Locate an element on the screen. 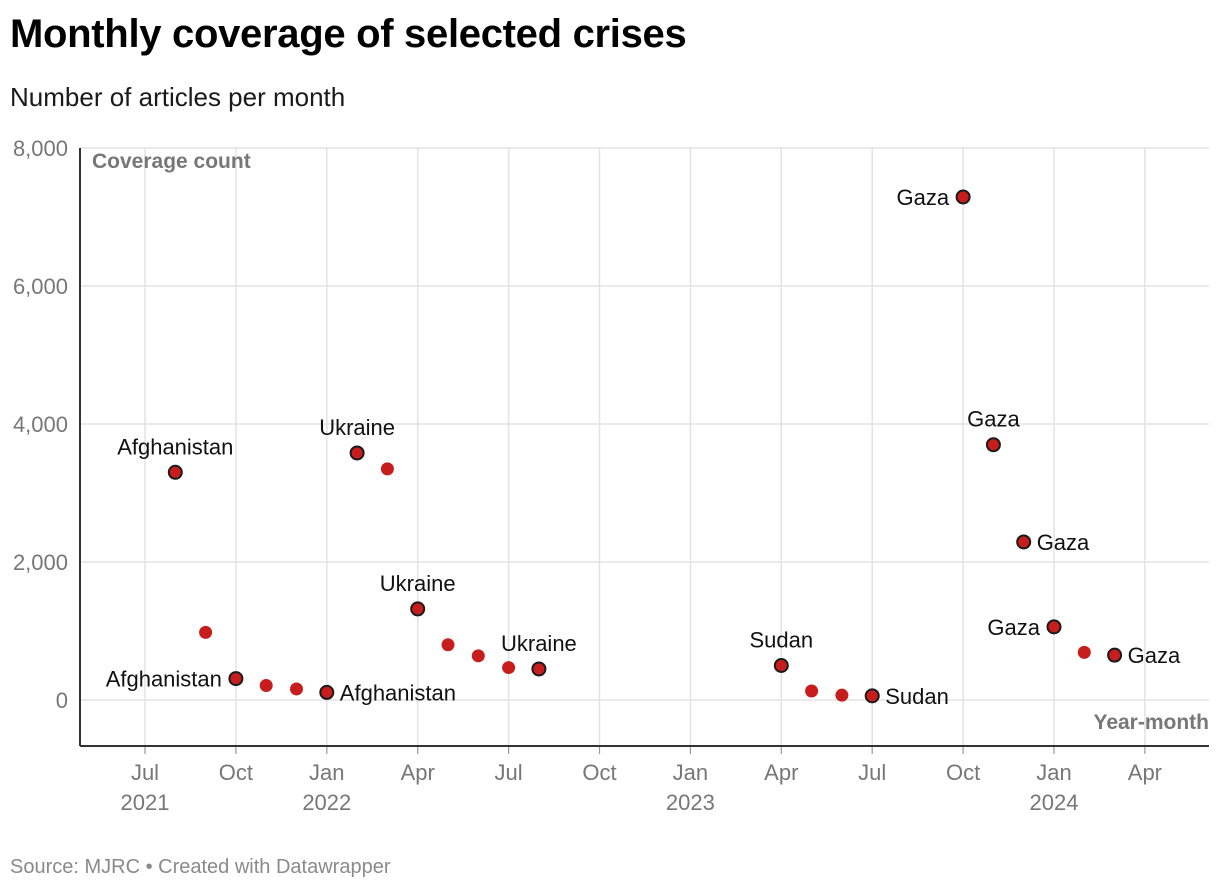 This screenshot has height=894, width=1220. y-axis-title: Coverage count is located at coordinates (171, 161).